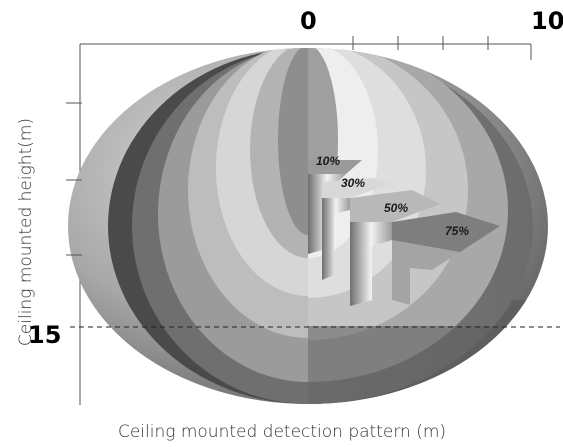 The height and width of the screenshot is (447, 563). Describe the element at coordinates (420, 43) in the screenshot. I see `top-ticks` at that location.